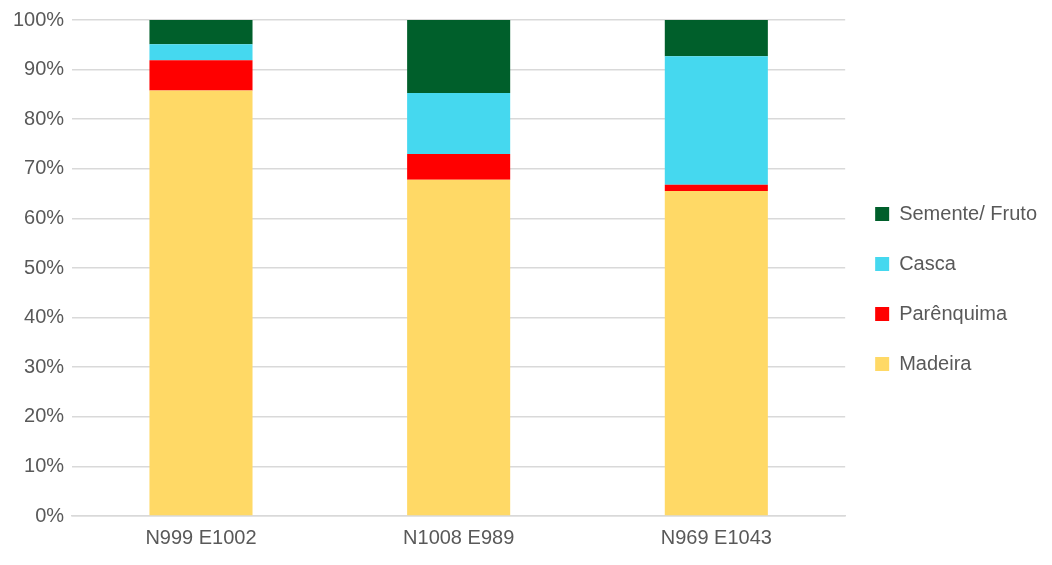  I want to click on y-tick-label: 90%, so click(44, 68).